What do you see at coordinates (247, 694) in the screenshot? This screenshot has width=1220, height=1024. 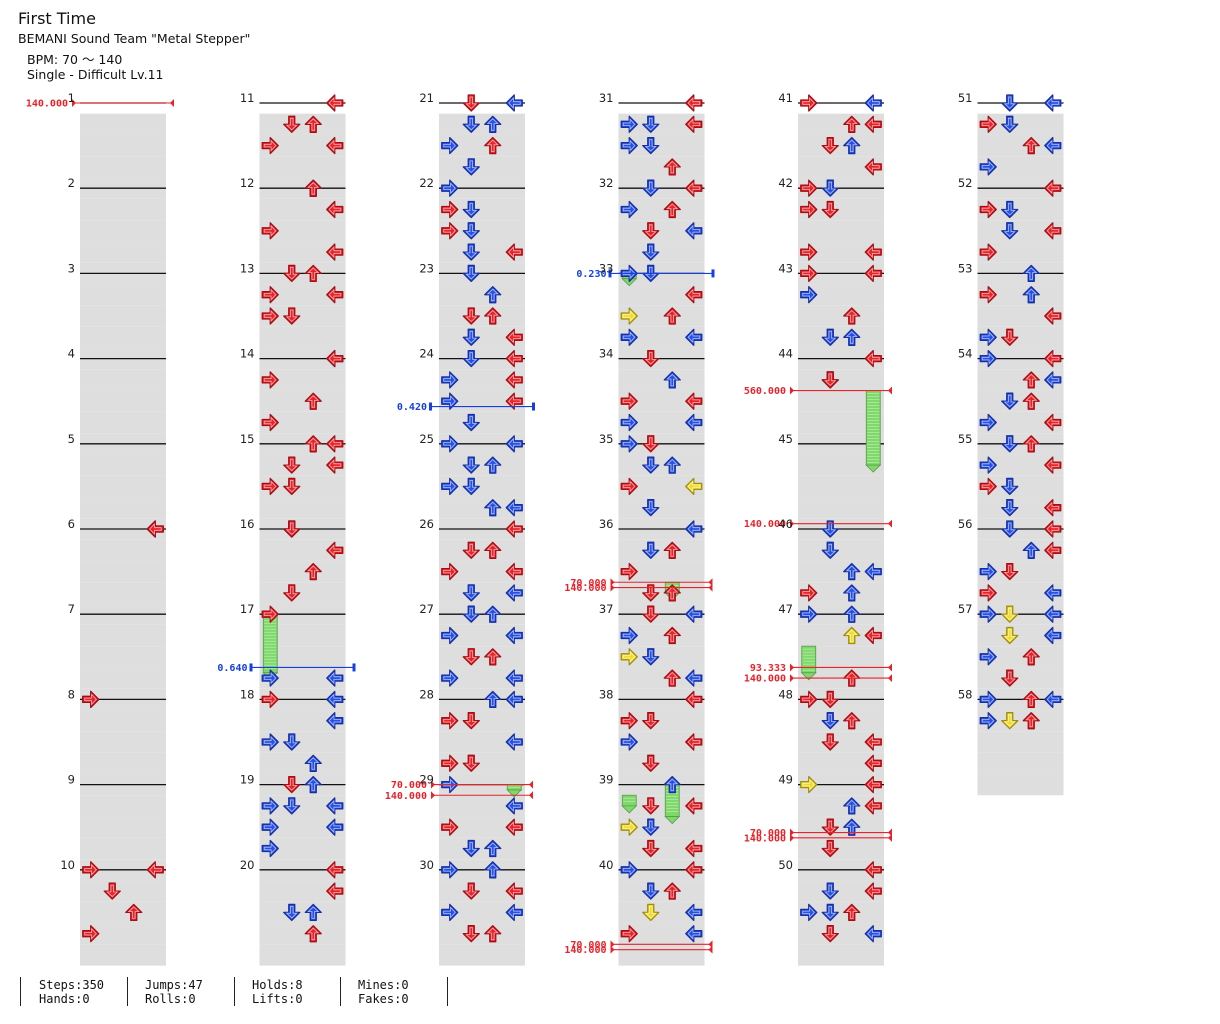 I see `measure-number: 18` at bounding box center [247, 694].